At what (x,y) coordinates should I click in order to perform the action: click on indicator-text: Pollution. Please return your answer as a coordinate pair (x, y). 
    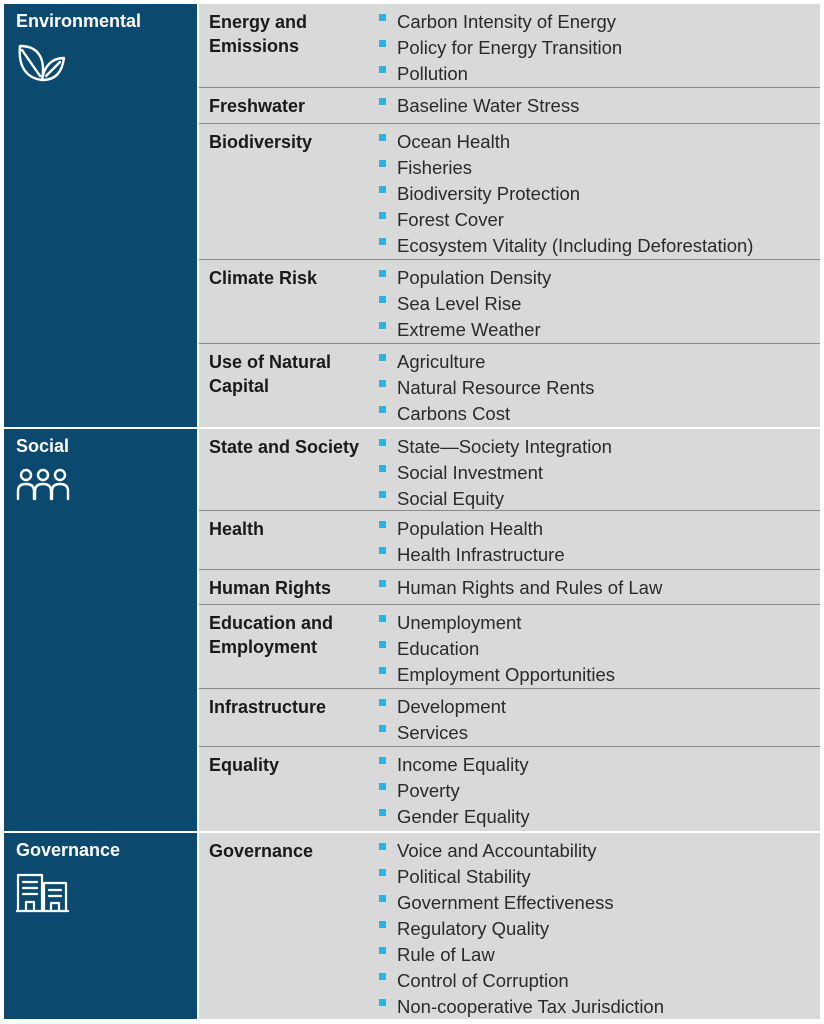
    Looking at the image, I should click on (432, 73).